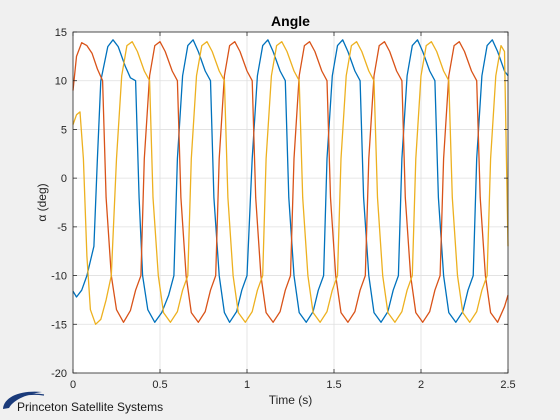 This screenshot has width=560, height=420. I want to click on logo-text: Princeton Satellite Systems, so click(90, 407).